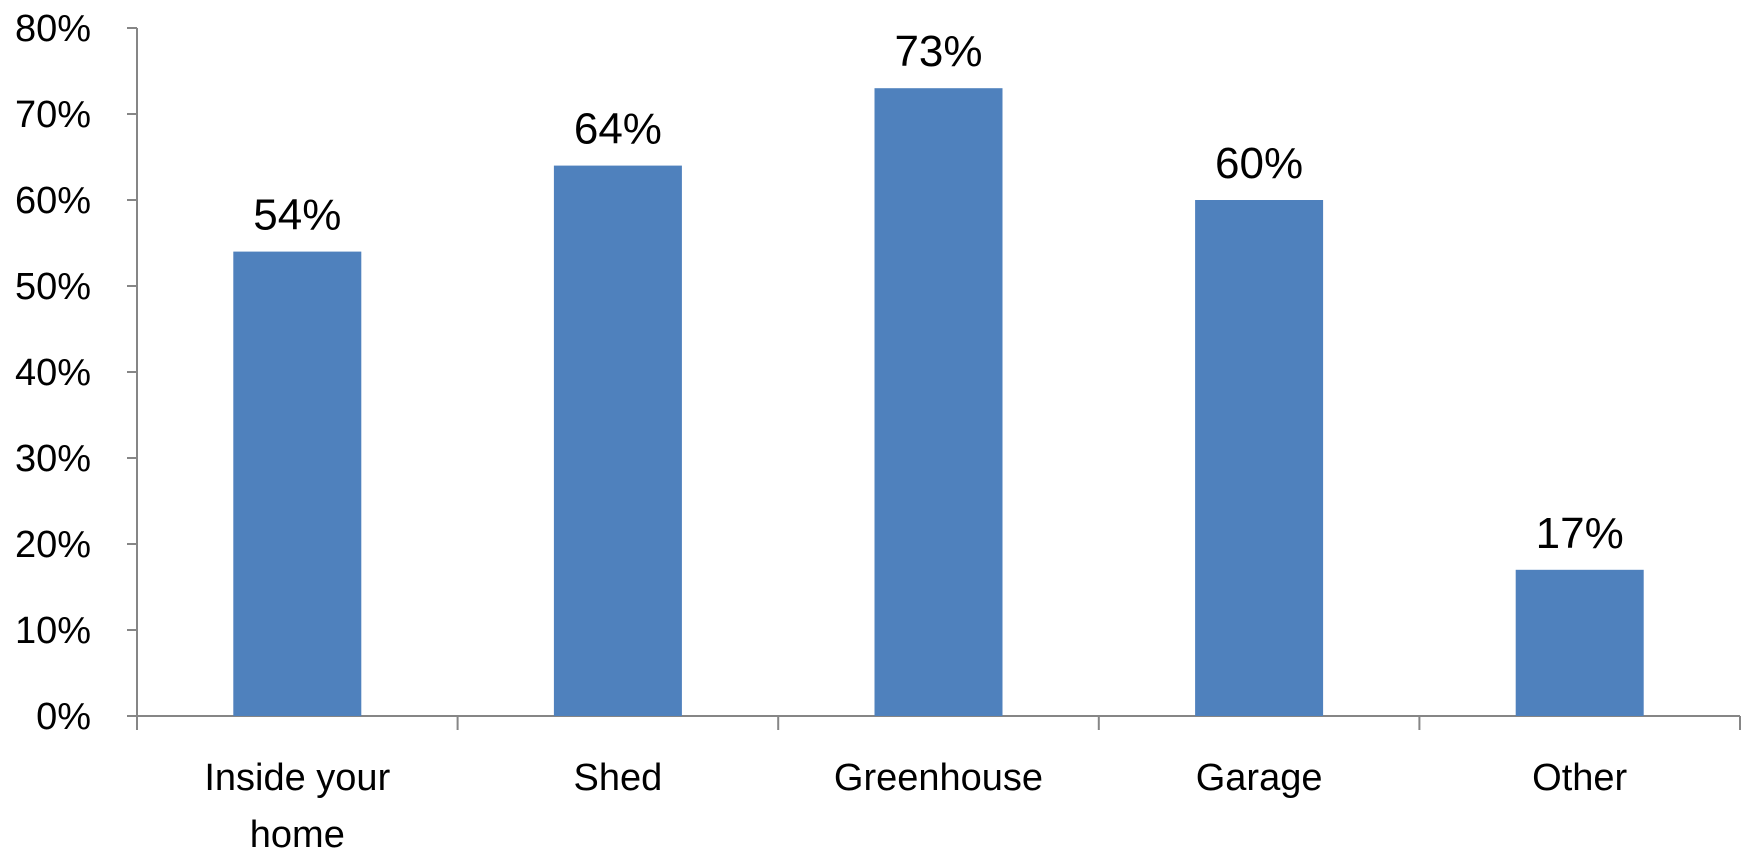 This screenshot has width=1748, height=855. I want to click on y-tick-label: 50%, so click(53, 287).